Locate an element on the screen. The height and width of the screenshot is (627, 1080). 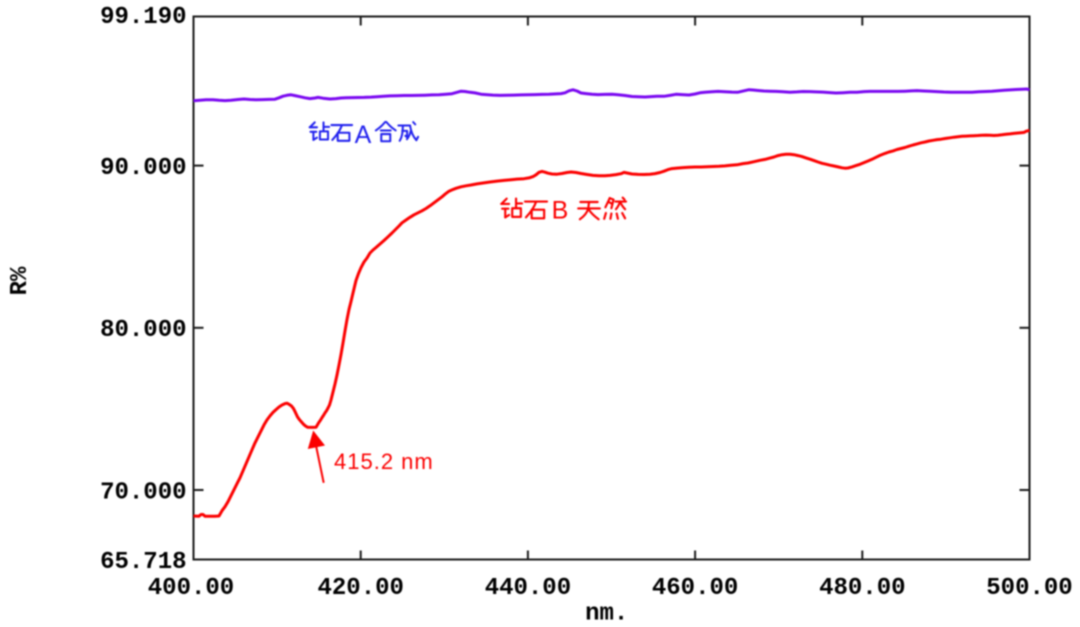
svg-text: 460.00 is located at coordinates (695, 588).